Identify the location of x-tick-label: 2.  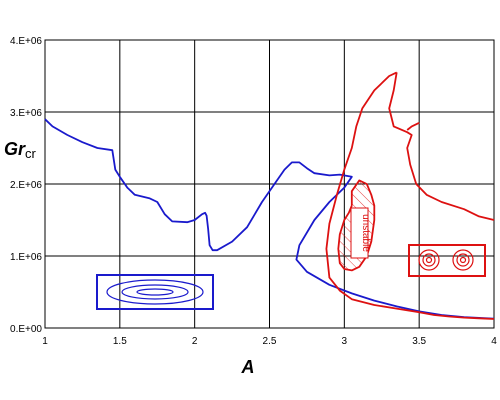
(195, 341).